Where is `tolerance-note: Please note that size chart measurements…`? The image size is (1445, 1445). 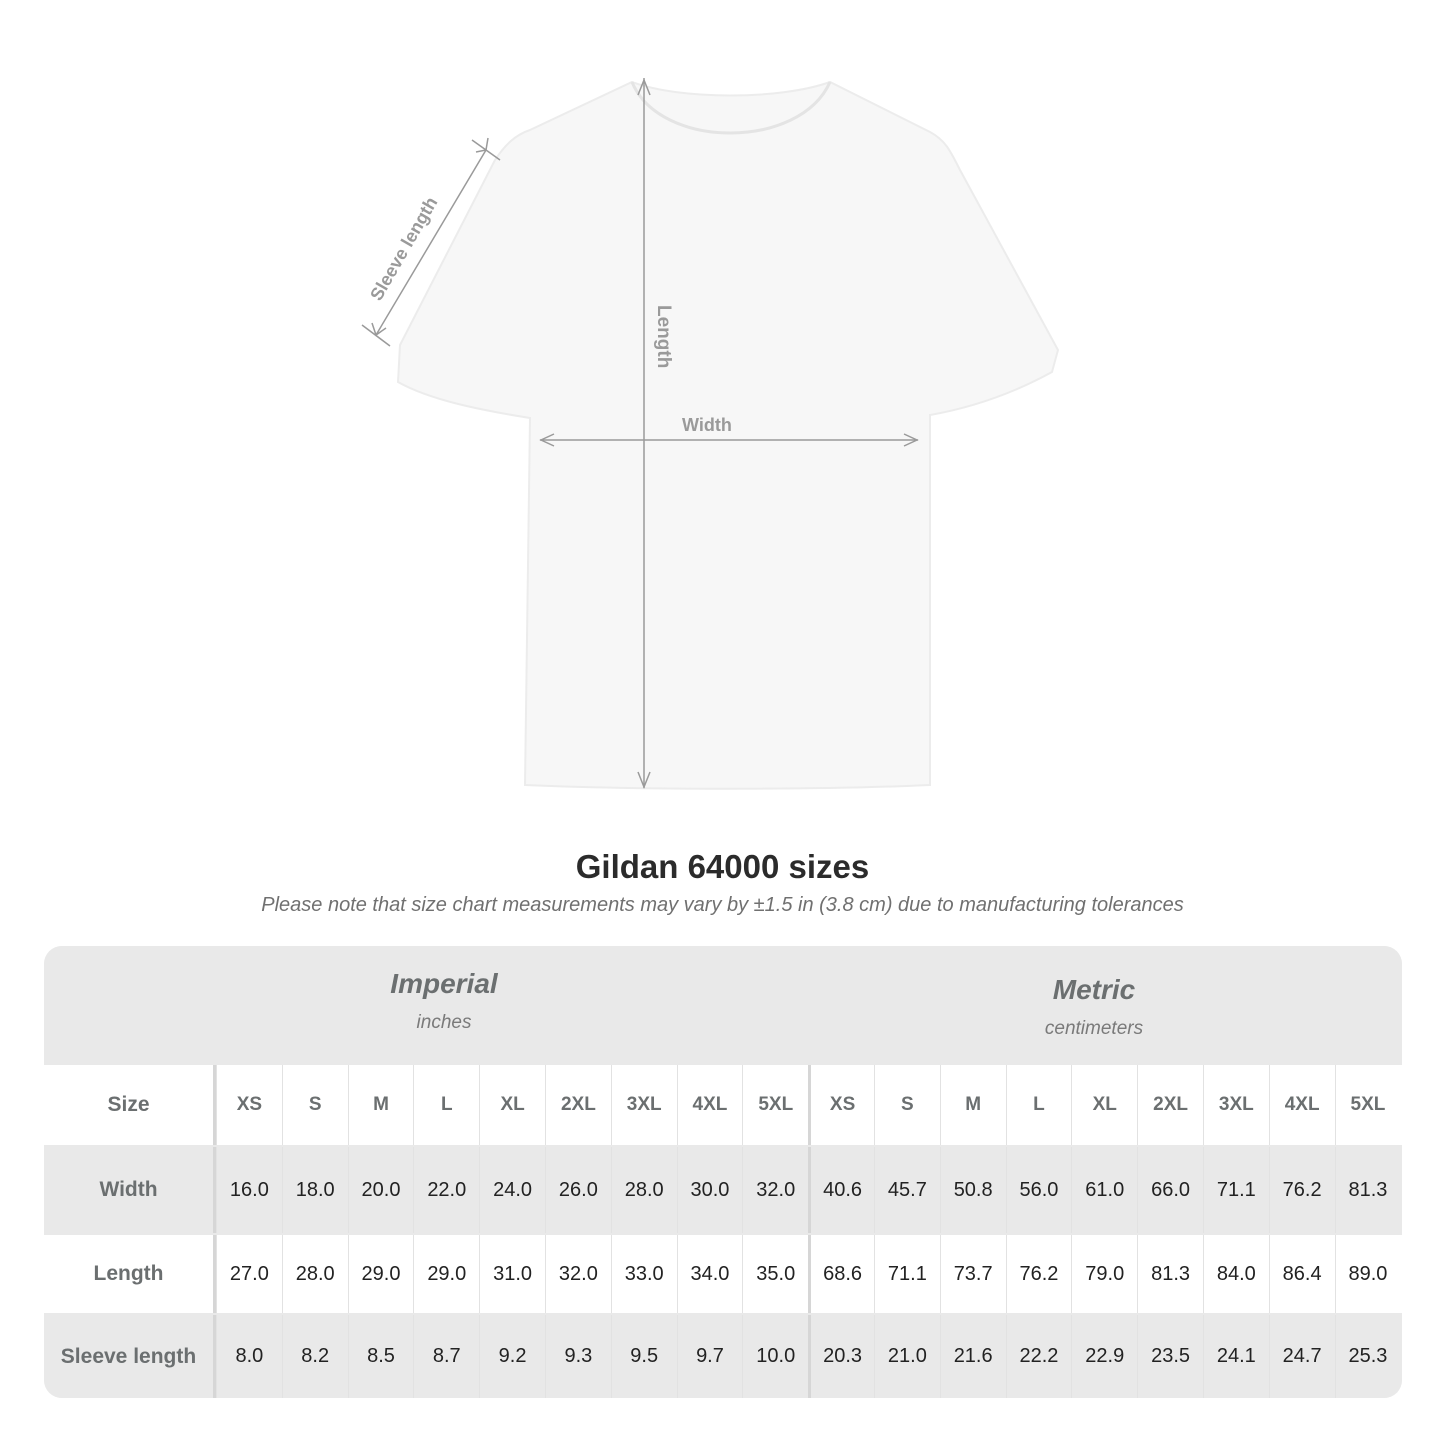
tolerance-note: Please note that size chart measurements… is located at coordinates (722, 905).